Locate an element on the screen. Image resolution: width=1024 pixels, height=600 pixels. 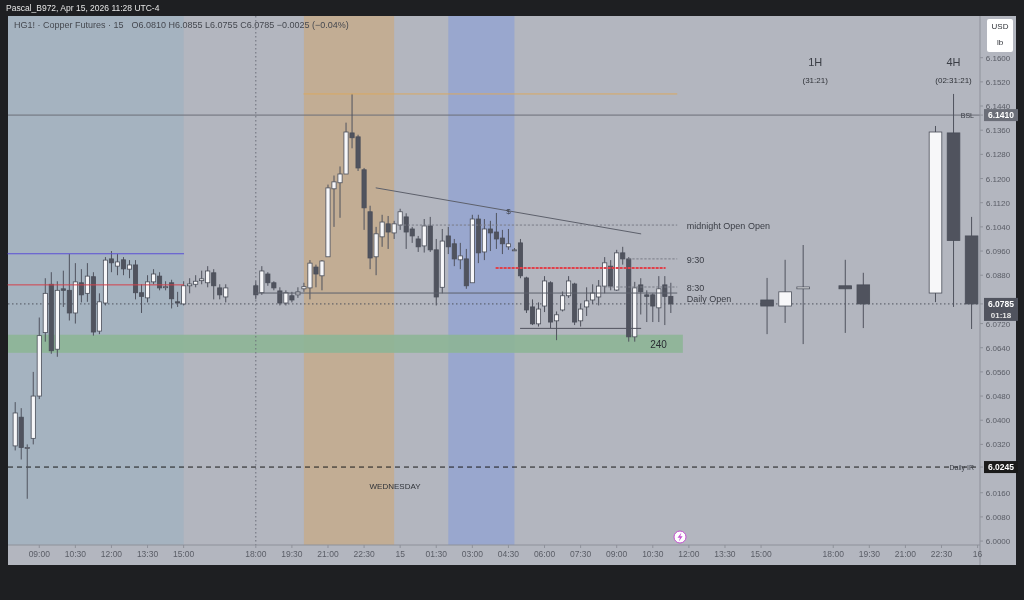
annotation: $ is located at coordinates (509, 211).